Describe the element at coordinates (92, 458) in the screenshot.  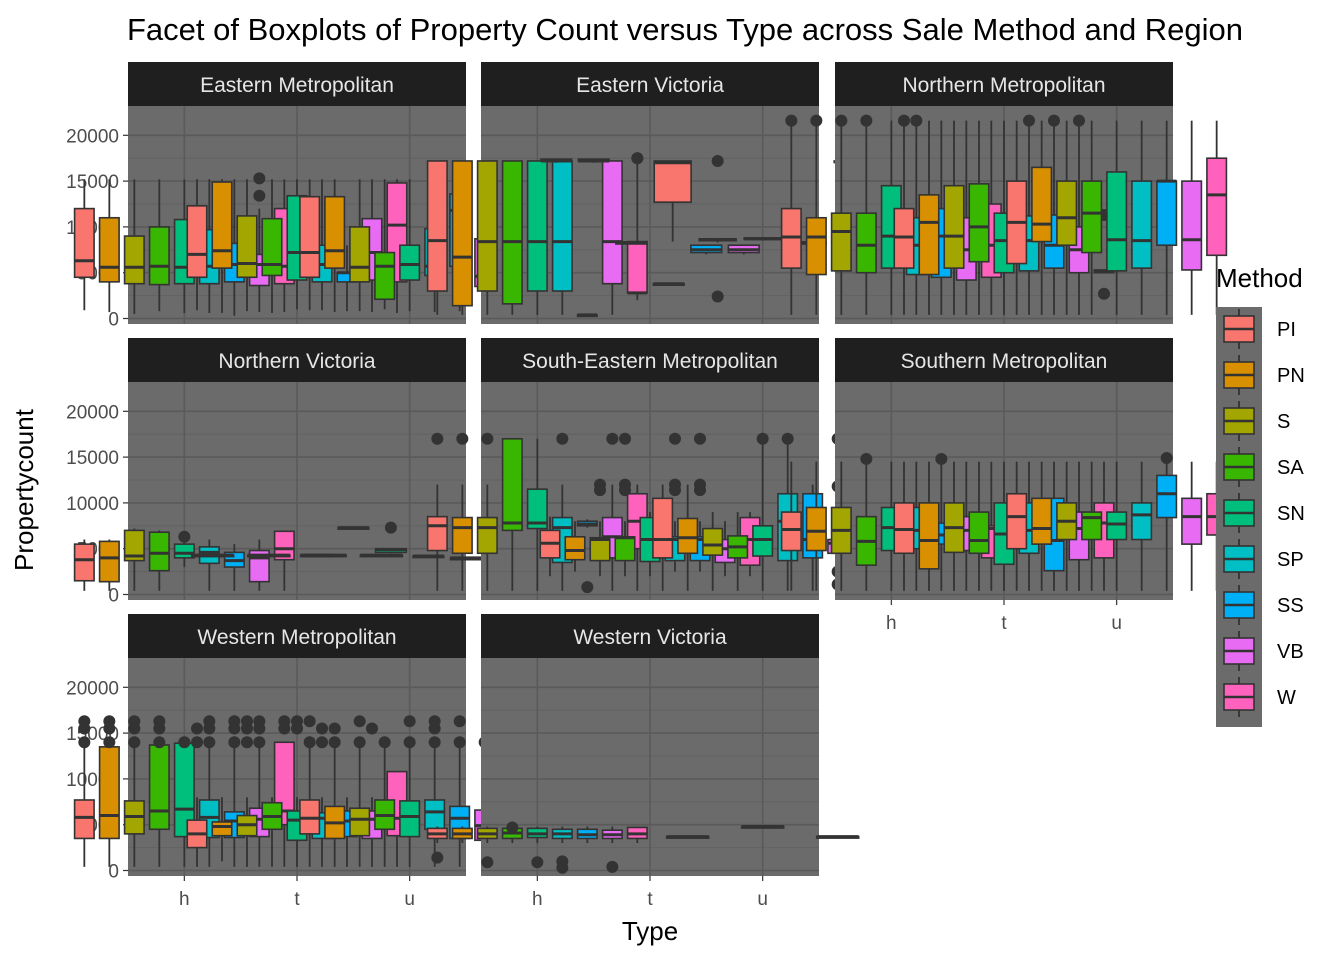
I see `y-tick-label: 15000` at that location.